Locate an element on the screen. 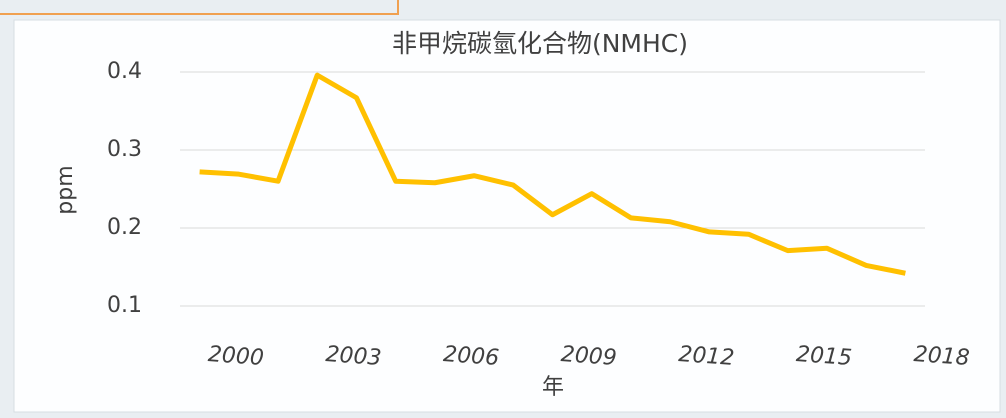 Image resolution: width=1006 pixels, height=418 pixels. x-tick-label: 2009 is located at coordinates (589, 356).